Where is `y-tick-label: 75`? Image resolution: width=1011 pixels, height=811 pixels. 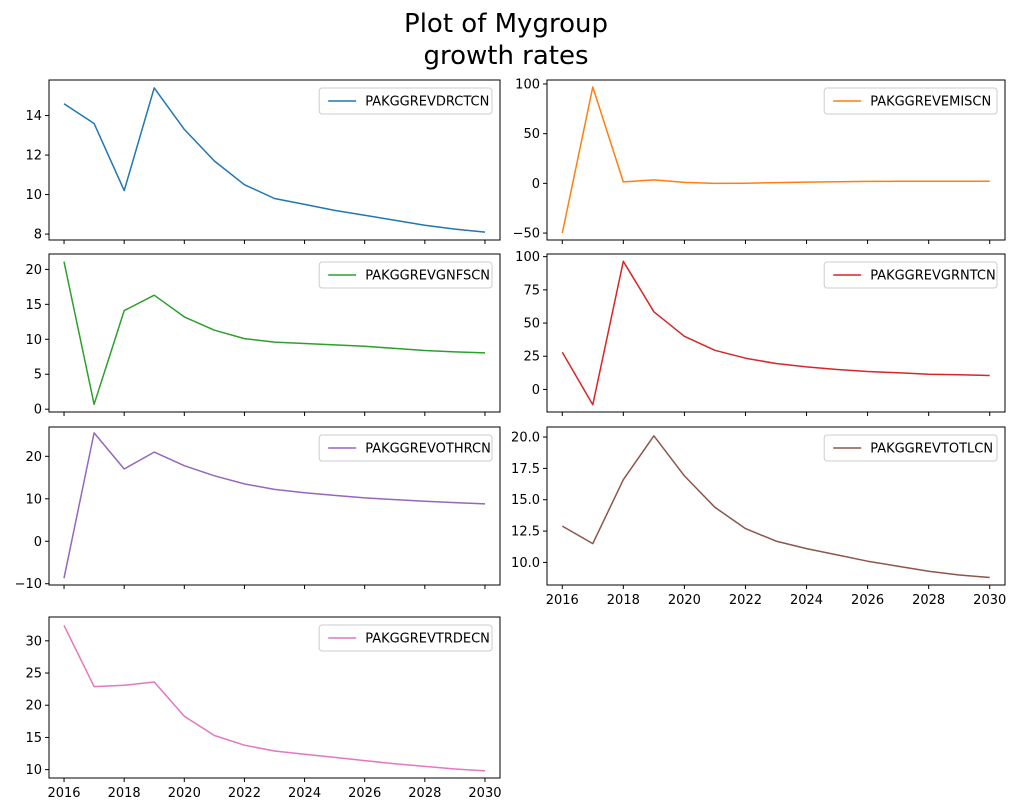 y-tick-label: 75 is located at coordinates (531, 290).